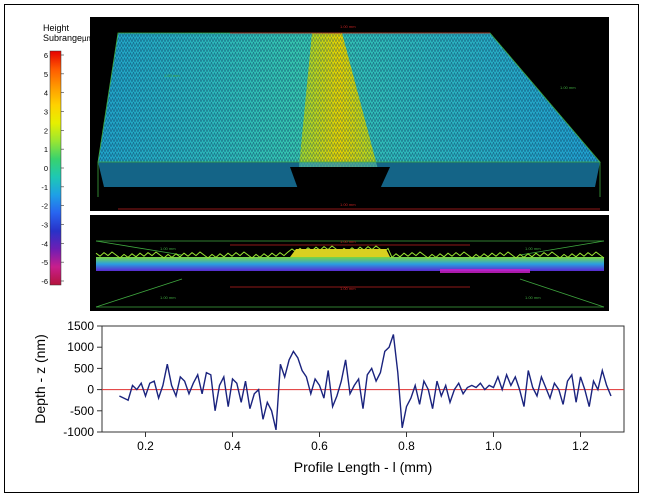 This screenshot has width=645, height=499. What do you see at coordinates (145, 446) in the screenshot?
I see `x-tick-label: 0.2` at bounding box center [145, 446].